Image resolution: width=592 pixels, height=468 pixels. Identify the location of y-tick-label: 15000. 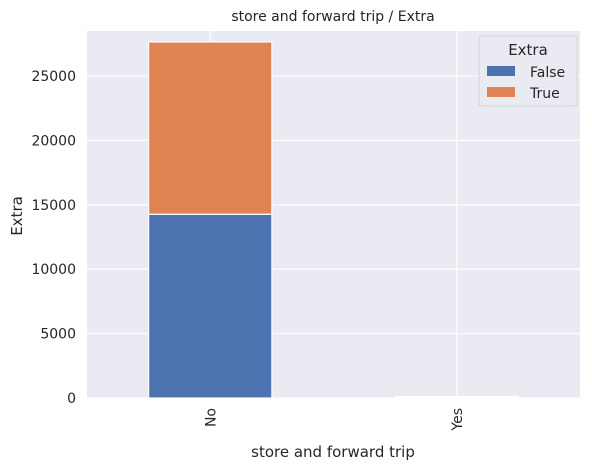
(53, 206).